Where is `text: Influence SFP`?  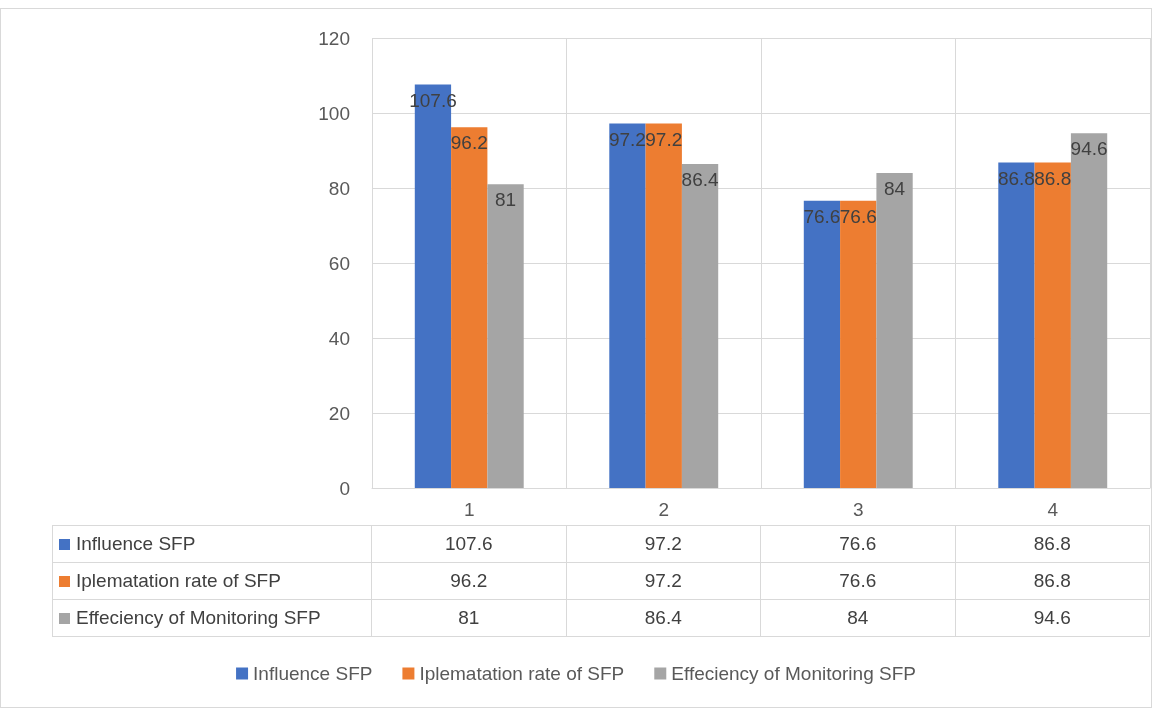 text: Influence SFP is located at coordinates (136, 543).